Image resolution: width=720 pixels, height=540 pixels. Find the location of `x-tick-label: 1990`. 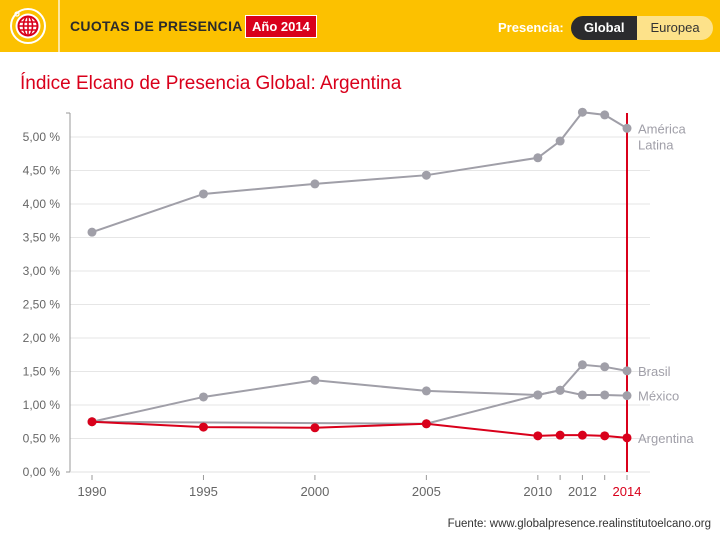

x-tick-label: 1990 is located at coordinates (92, 491).